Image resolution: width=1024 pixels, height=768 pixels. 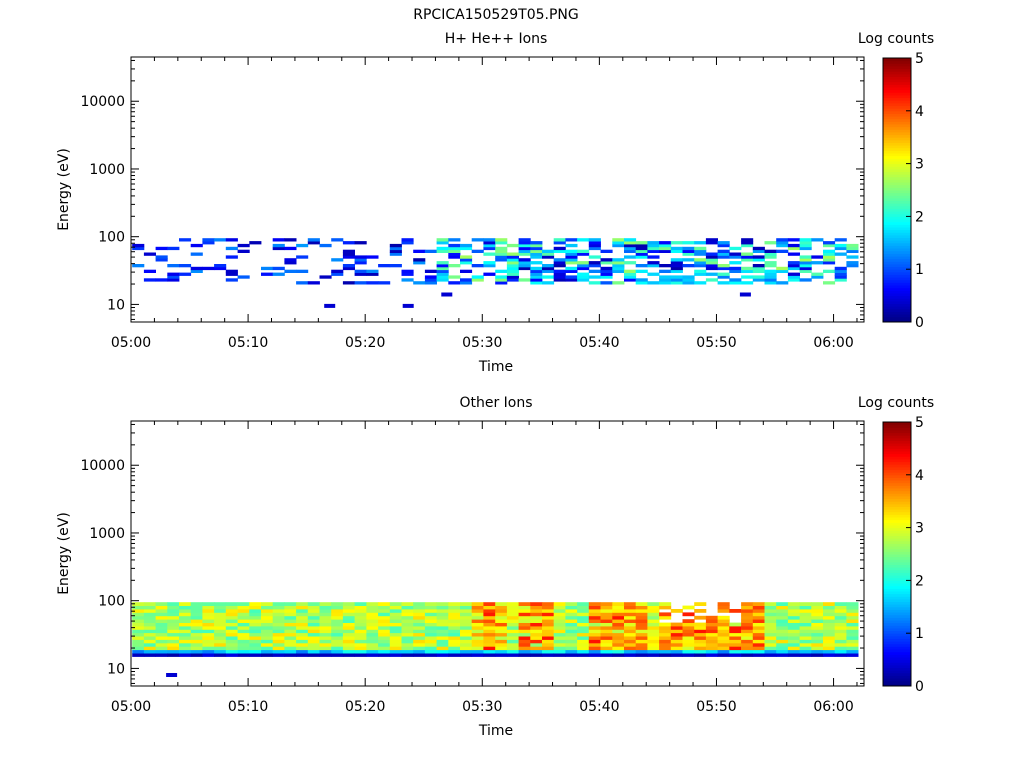 I want to click on x-tick-label: 05:30, so click(x=482, y=707).